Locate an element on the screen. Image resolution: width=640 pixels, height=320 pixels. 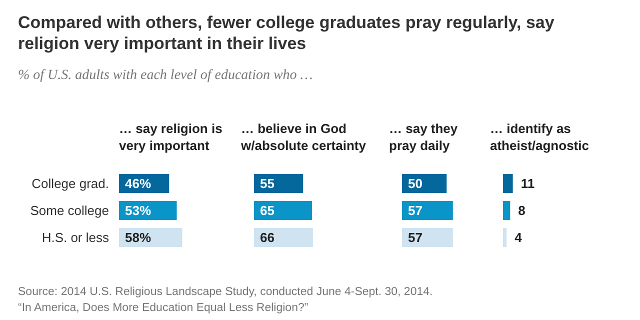
y-tick-label: H.S. or less is located at coordinates (76, 237).